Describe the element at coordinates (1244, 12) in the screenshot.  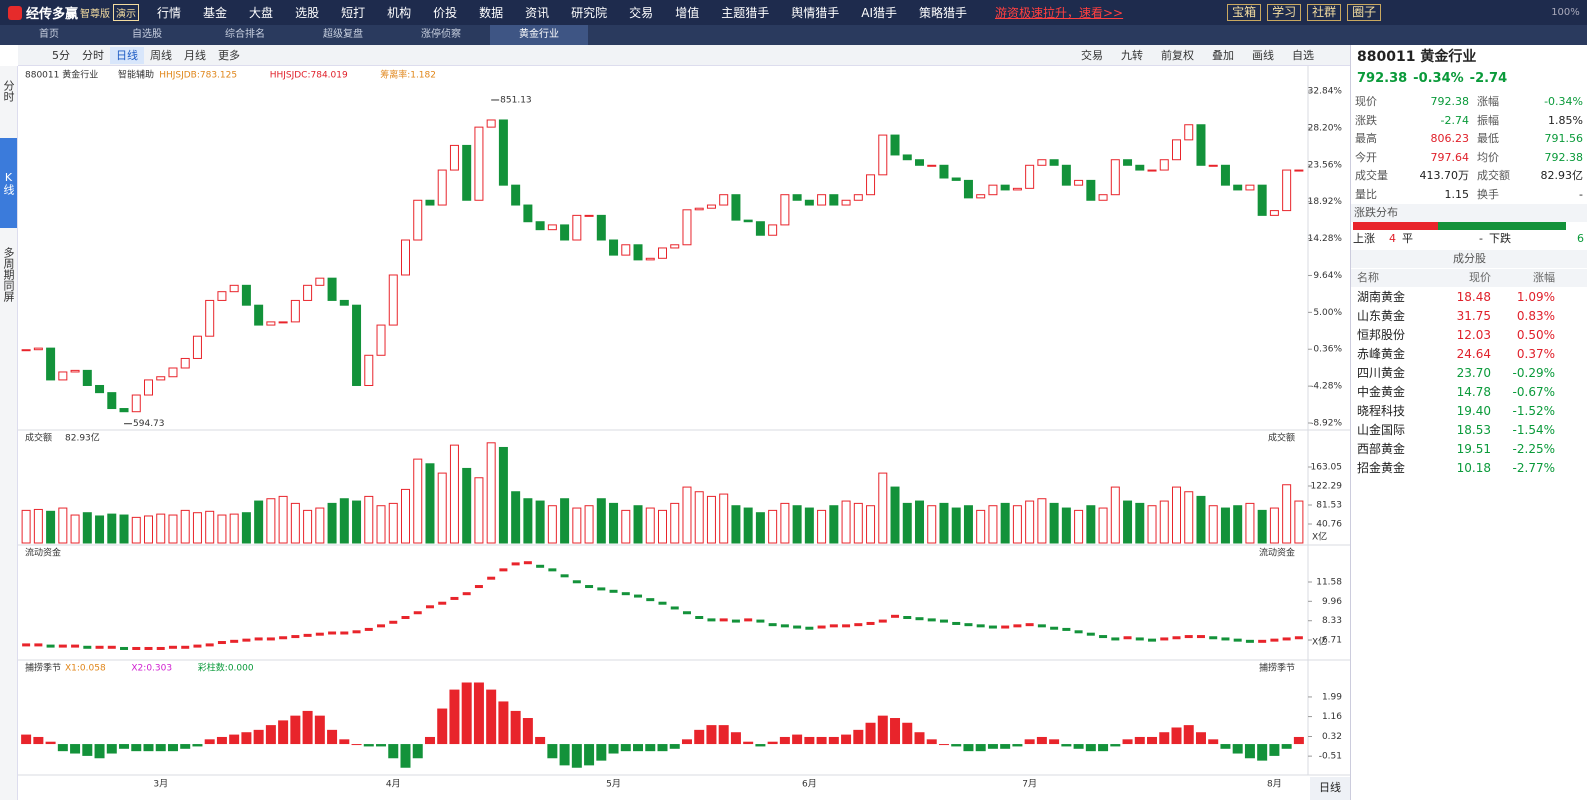
I see `top-button: 宝箱` at that location.